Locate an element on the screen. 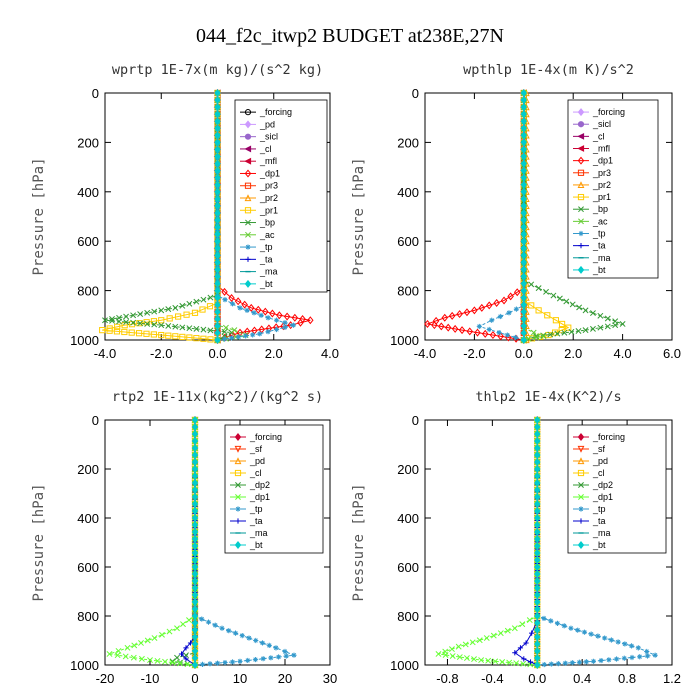  x-tick-label: 2.0 is located at coordinates (274, 353).